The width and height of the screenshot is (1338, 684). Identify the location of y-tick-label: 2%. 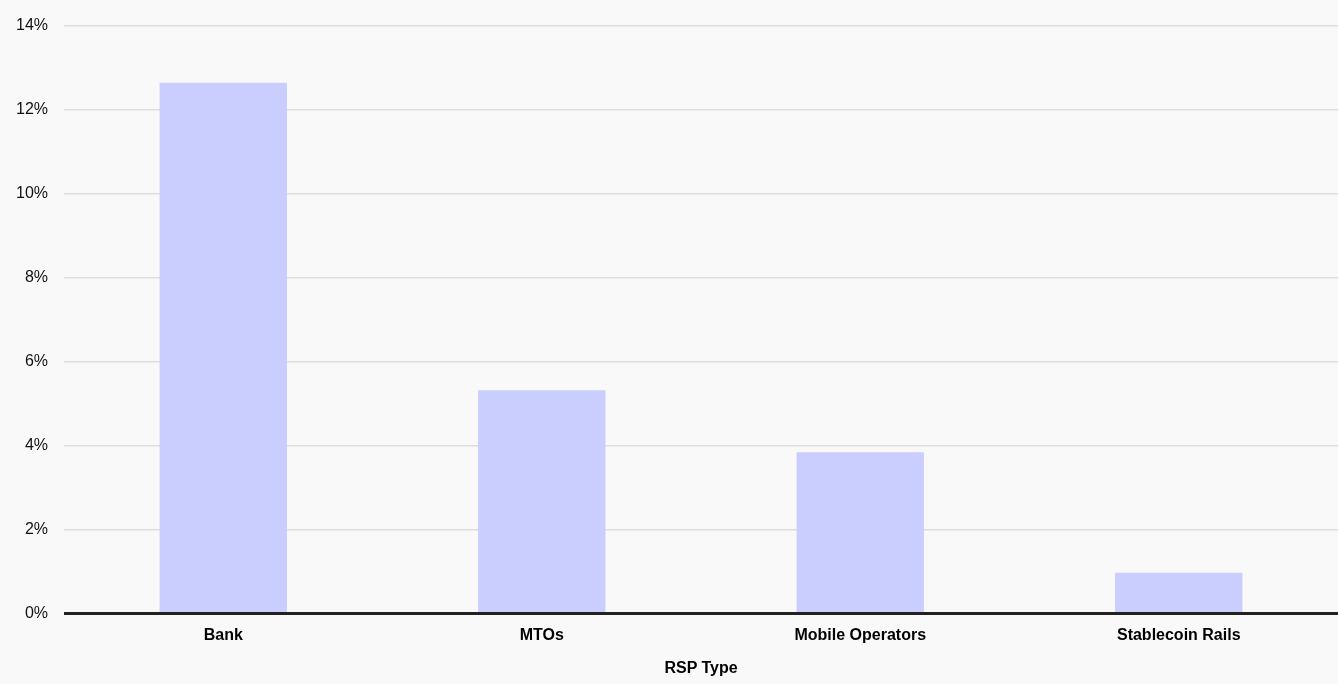
(36, 529).